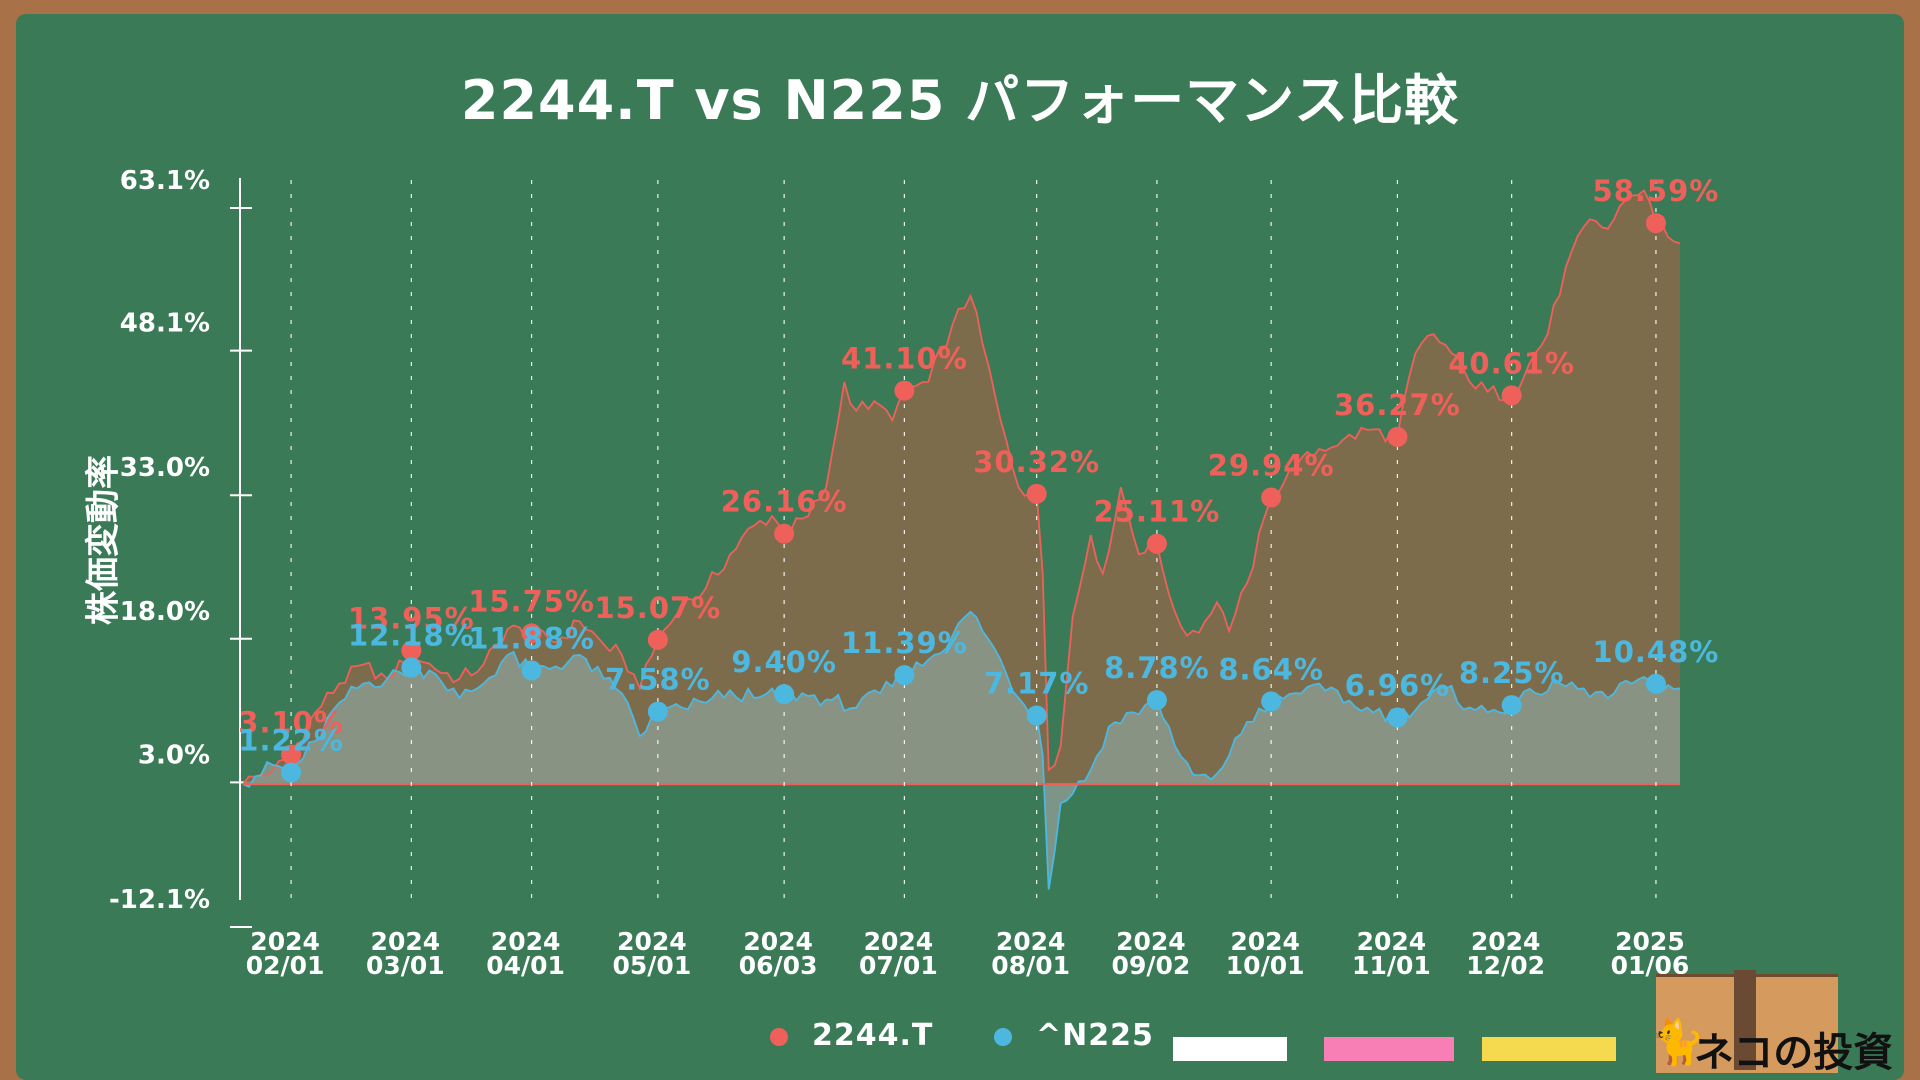  I want to click on data-label-2244t: 30.32%, so click(1036, 462).